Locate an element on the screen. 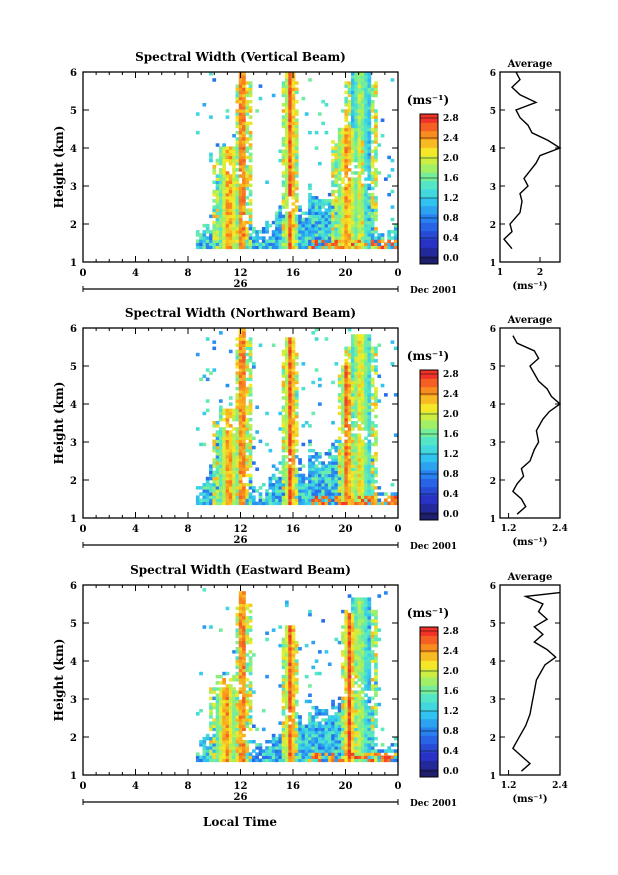 This screenshot has width=618, height=875. average-y-tick-label: 6 is located at coordinates (493, 330).